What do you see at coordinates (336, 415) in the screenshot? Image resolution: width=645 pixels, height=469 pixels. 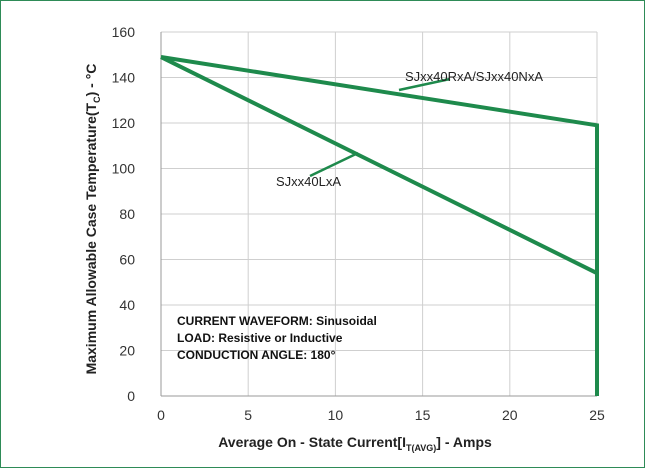 I see `x-tick-label: 10` at bounding box center [336, 415].